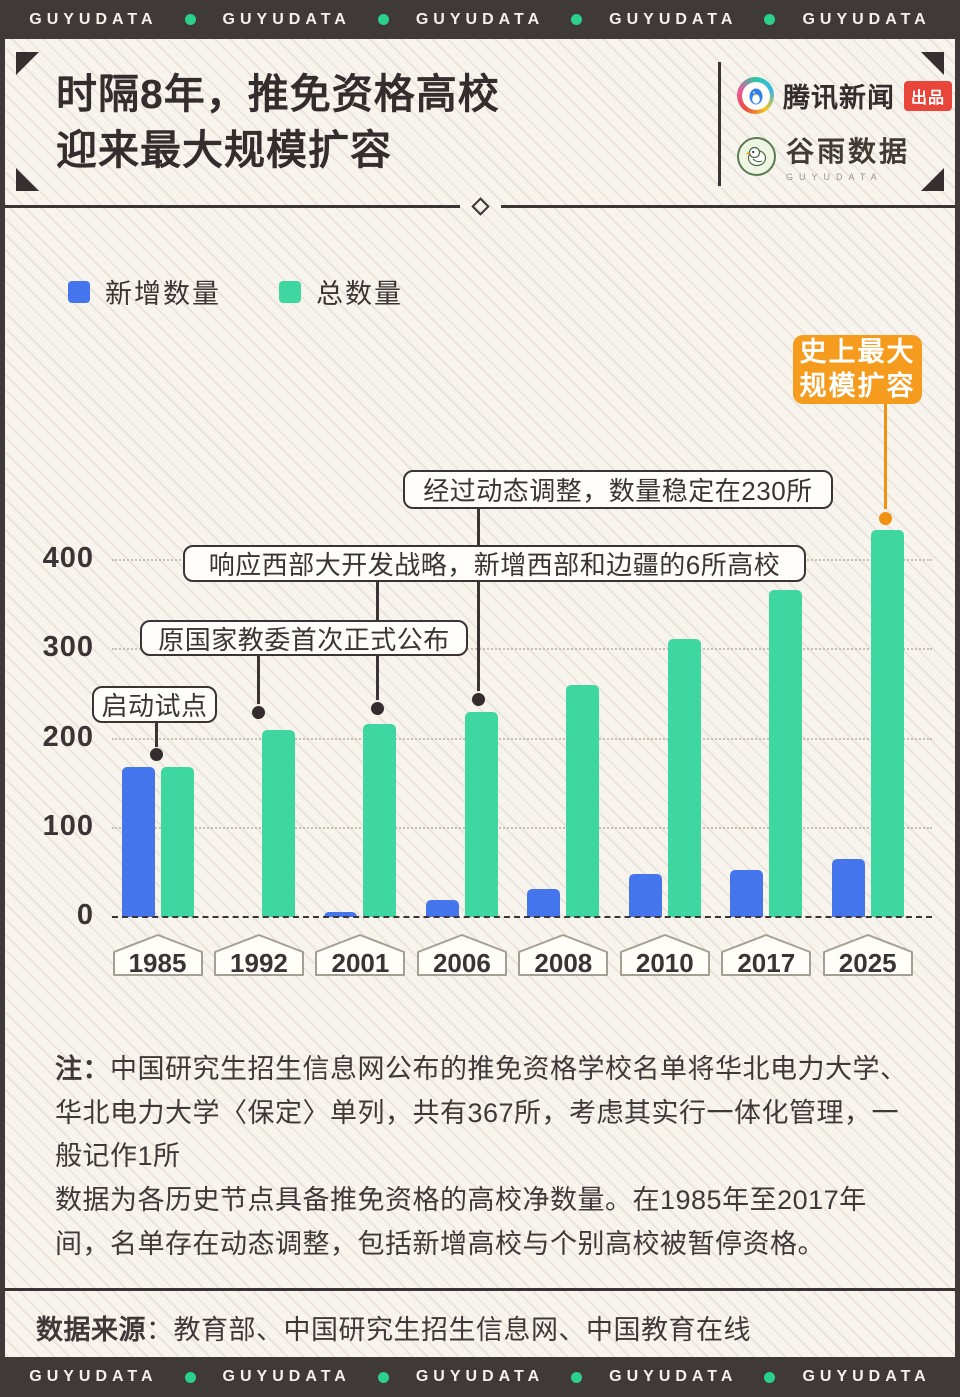  I want to click on annotation-dot-2001, so click(377, 708).